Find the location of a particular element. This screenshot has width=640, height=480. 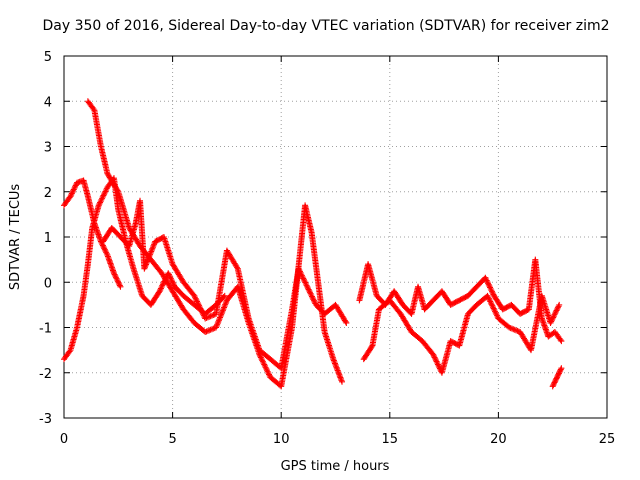

y-tick-label: 2 is located at coordinates (48, 193).